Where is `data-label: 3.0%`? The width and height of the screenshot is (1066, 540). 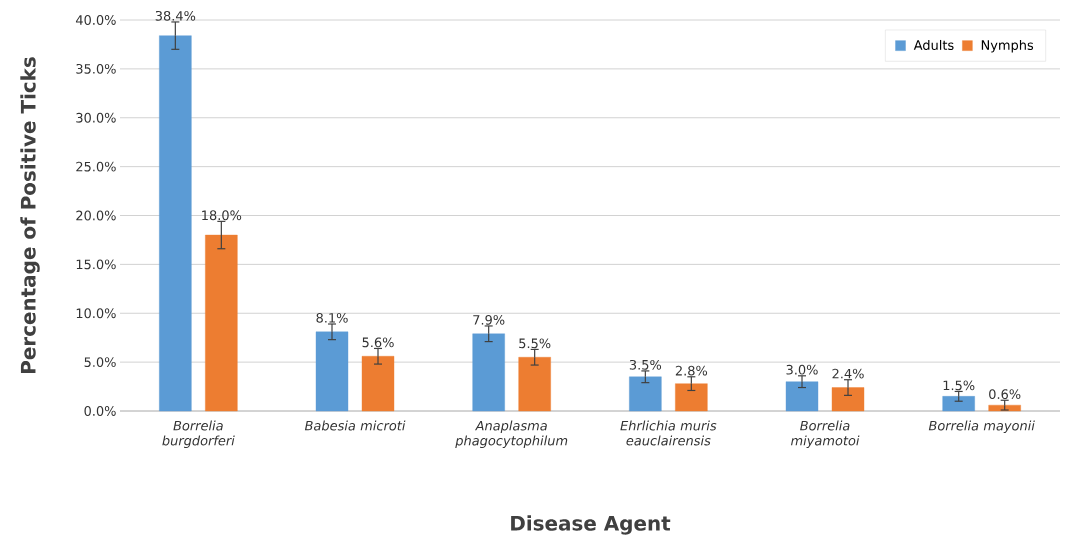
data-label: 3.0% is located at coordinates (802, 369).